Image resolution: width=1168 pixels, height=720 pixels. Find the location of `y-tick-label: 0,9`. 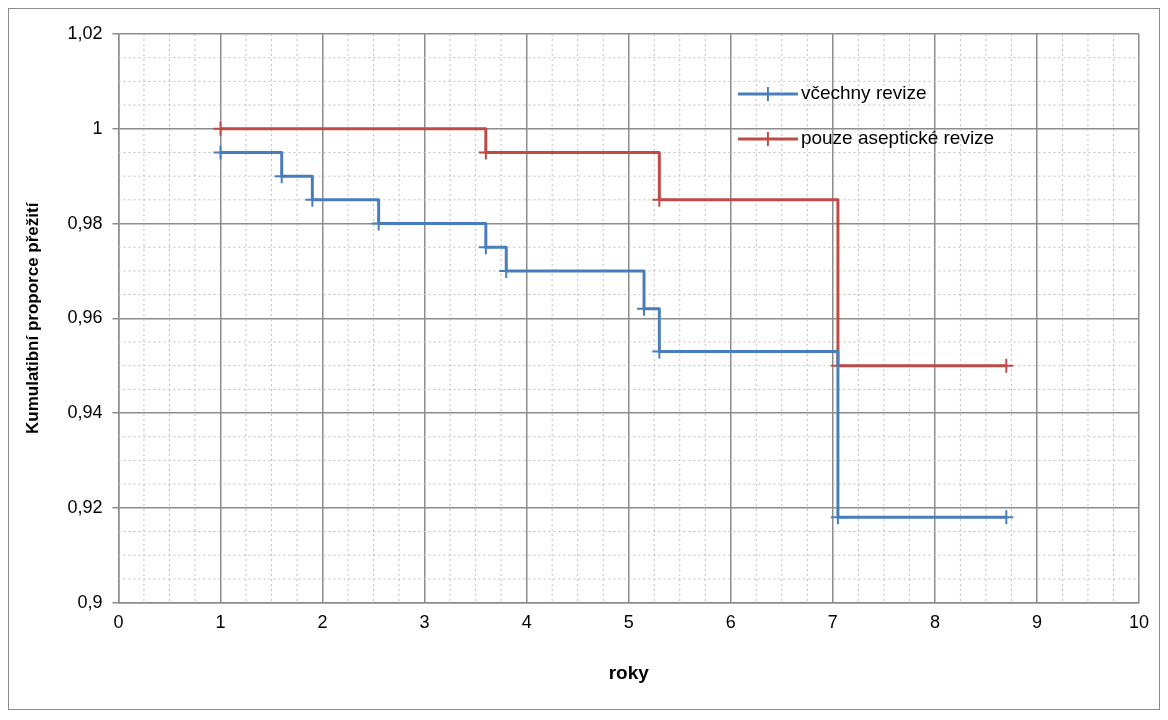

y-tick-label: 0,9 is located at coordinates (90, 601).